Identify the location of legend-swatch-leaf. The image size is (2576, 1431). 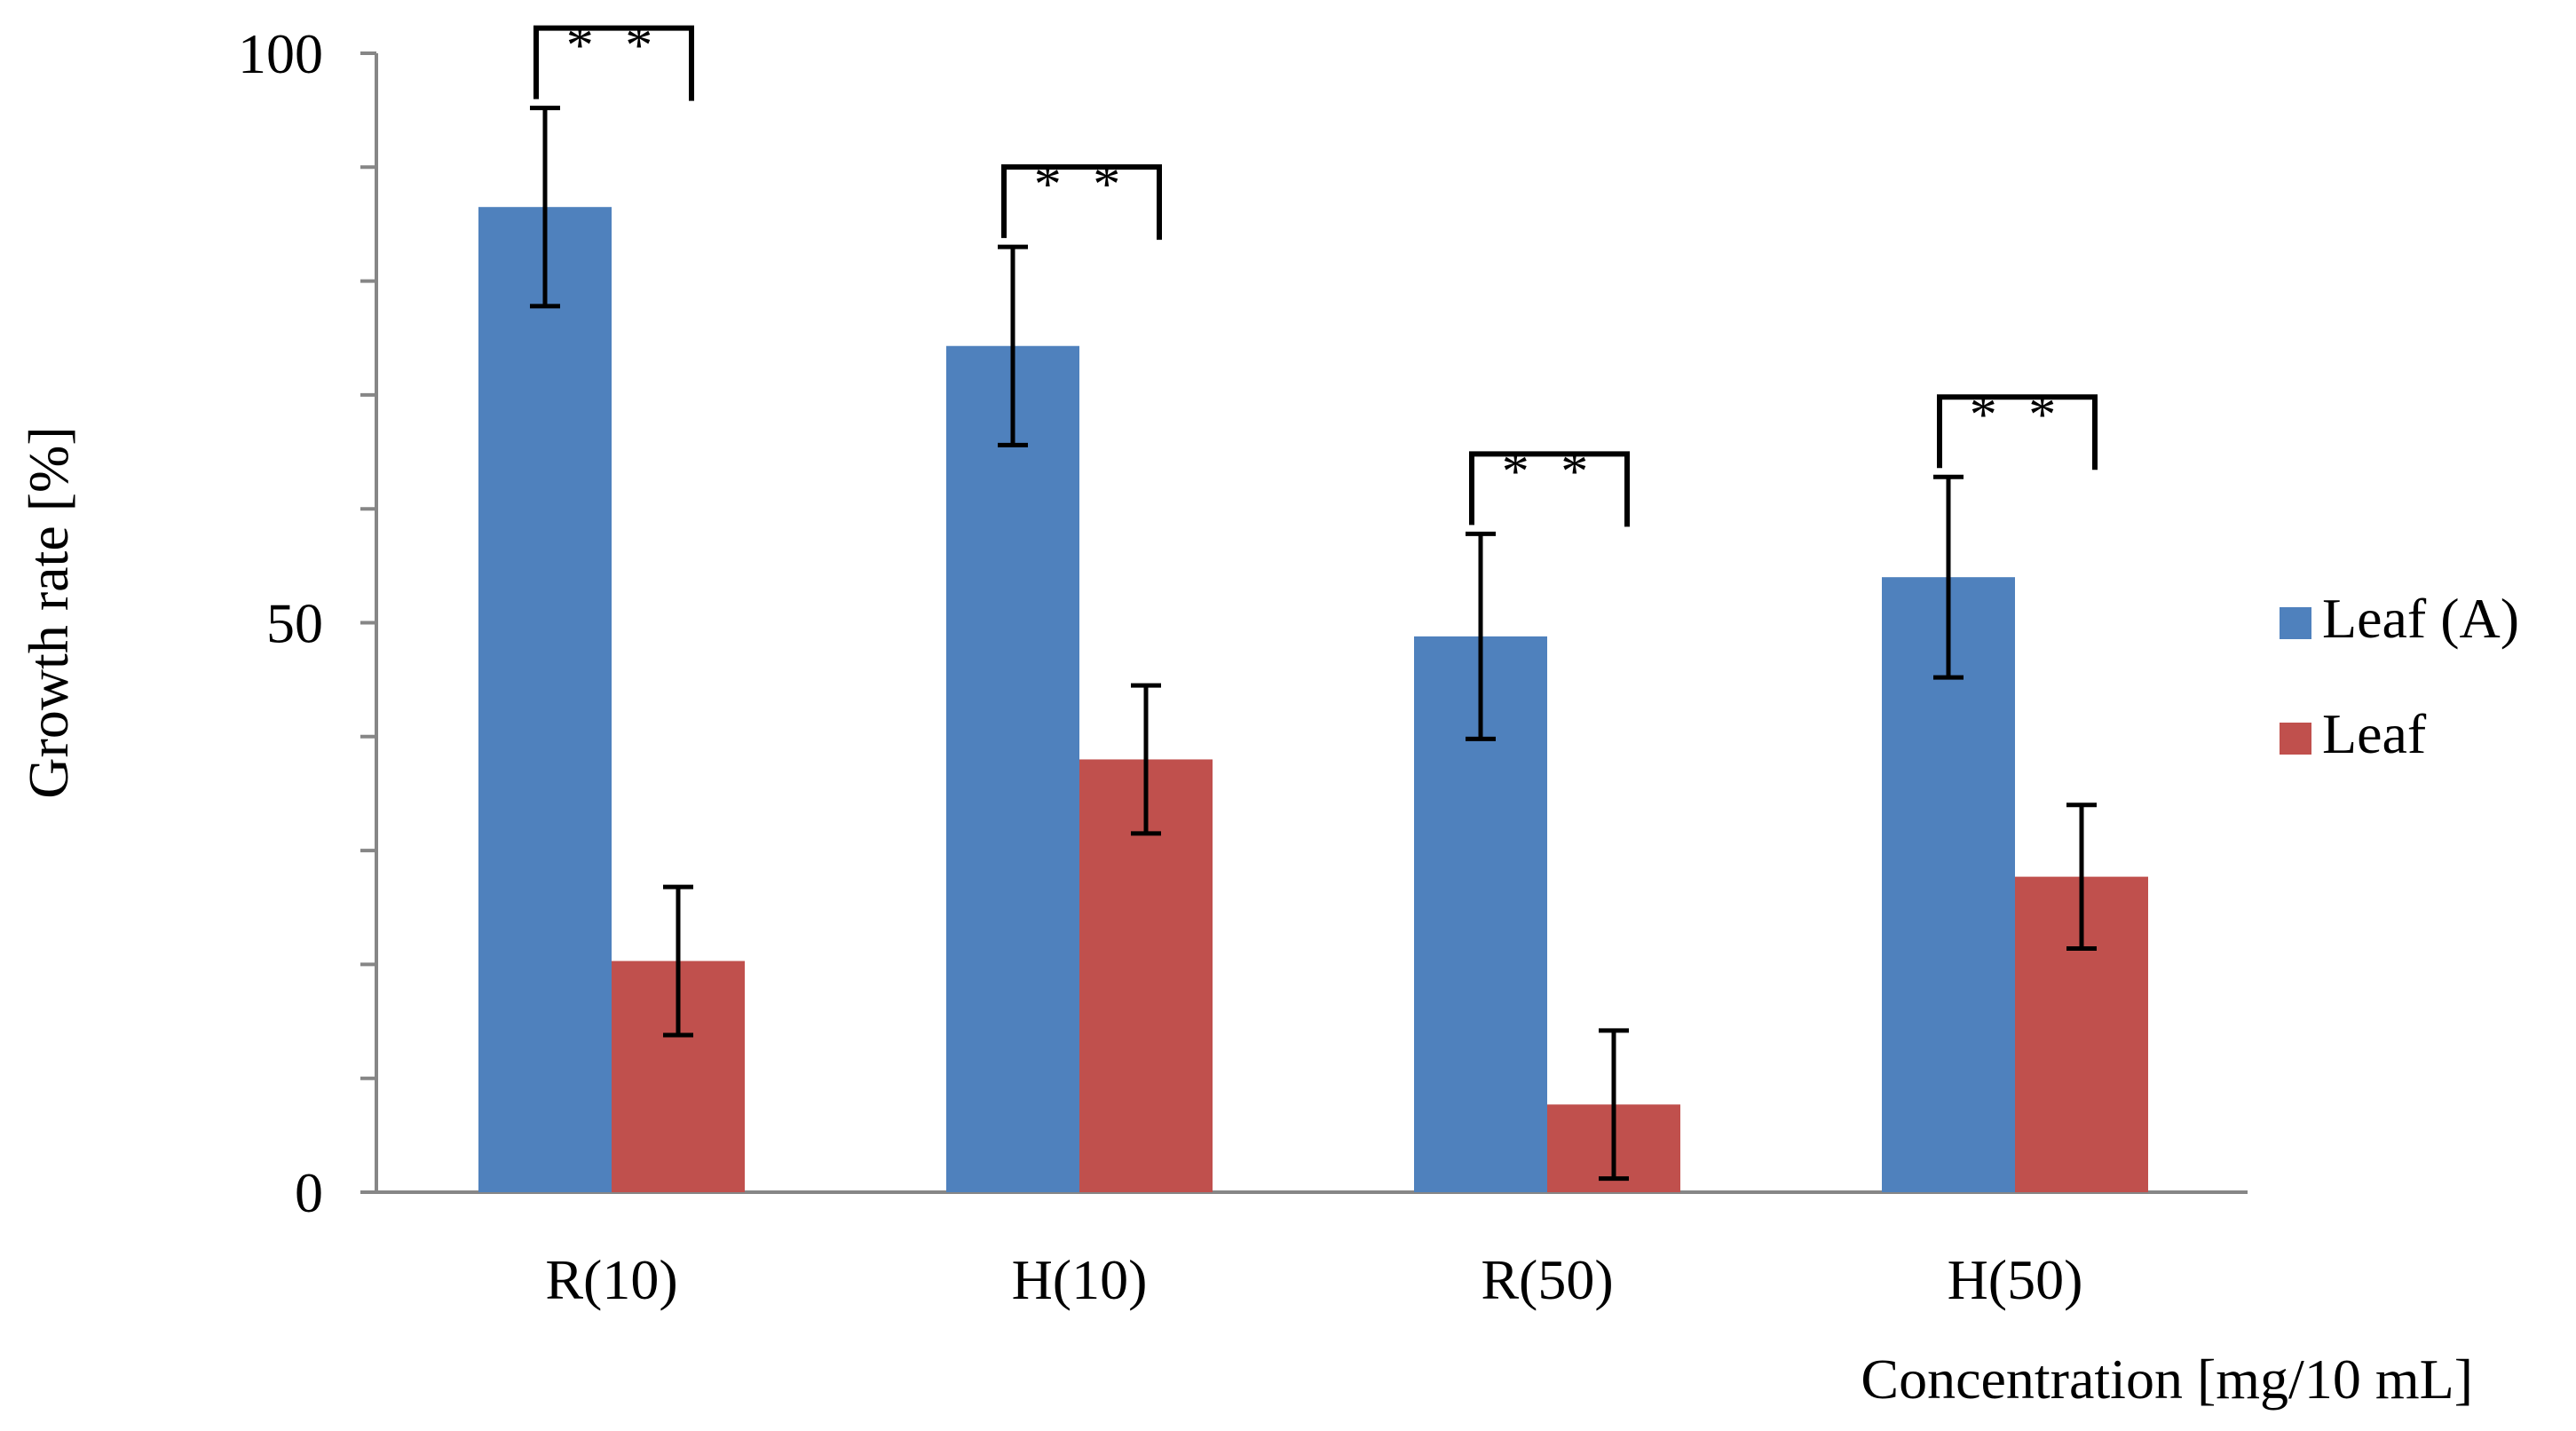
(2295, 739).